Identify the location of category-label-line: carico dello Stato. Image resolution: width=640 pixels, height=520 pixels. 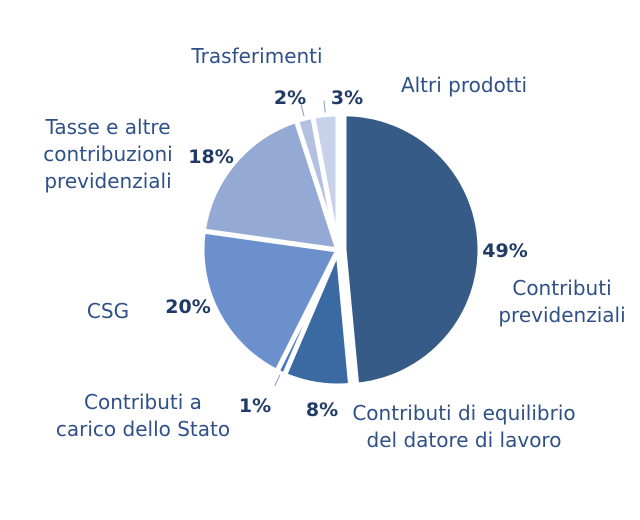
(143, 429).